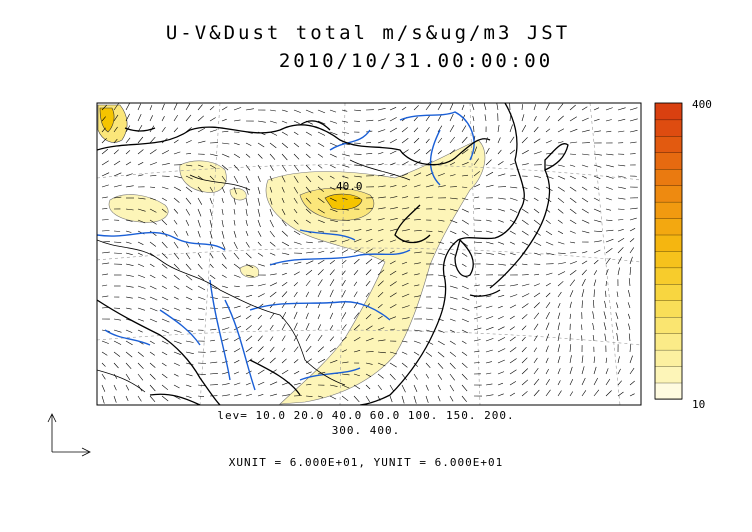 This screenshot has height=532, width=752. What do you see at coordinates (69, 435) in the screenshot?
I see `unit-vector-arrows` at bounding box center [69, 435].